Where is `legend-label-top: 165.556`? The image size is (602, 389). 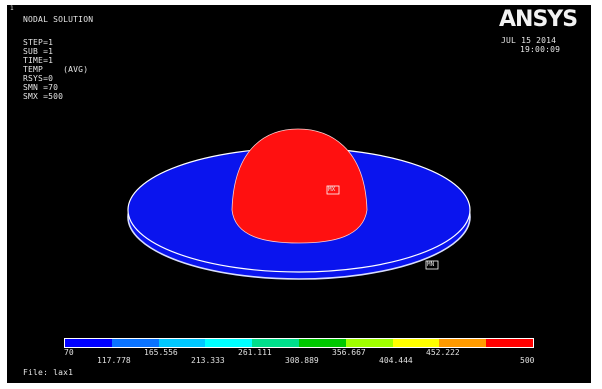 legend-label-top: 165.556 is located at coordinates (161, 352).